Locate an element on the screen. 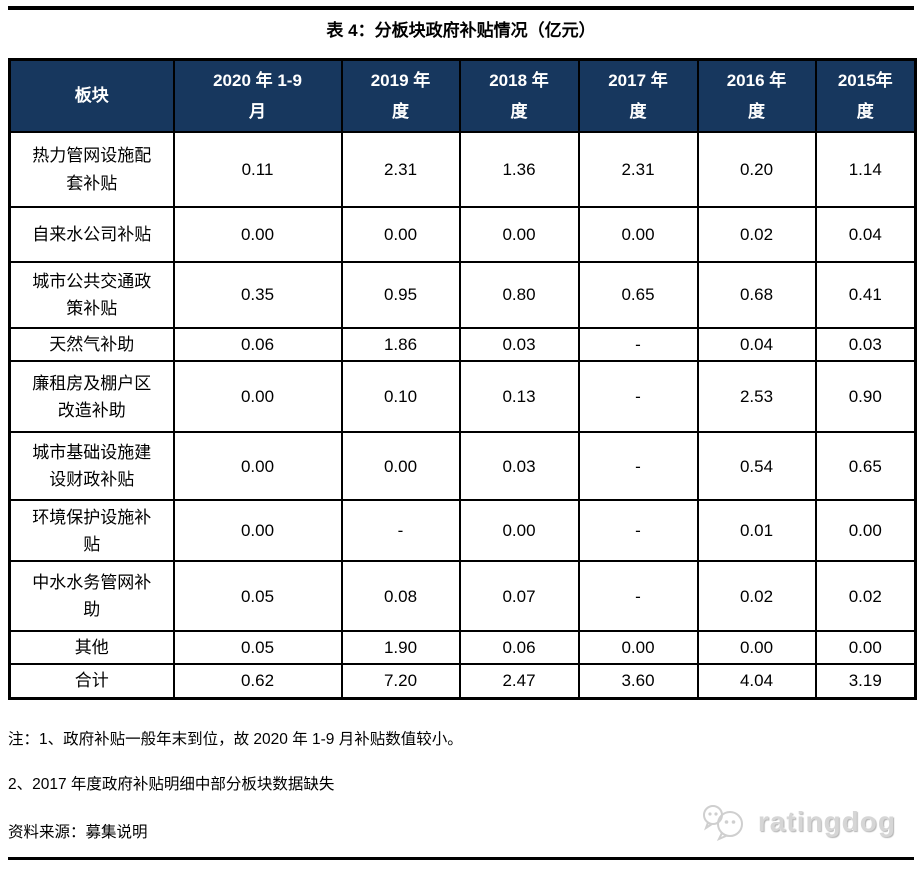 The width and height of the screenshot is (922, 873). value-cell: 0.54 is located at coordinates (756, 466).